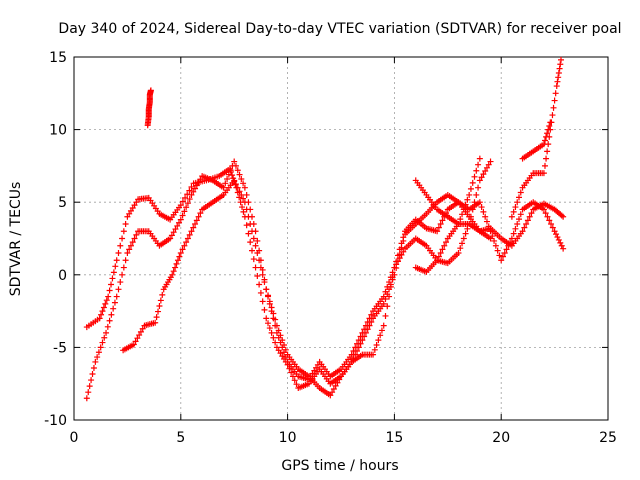 Image resolution: width=640 pixels, height=480 pixels. Describe the element at coordinates (394, 438) in the screenshot. I see `x-tick-label: 15` at that location.